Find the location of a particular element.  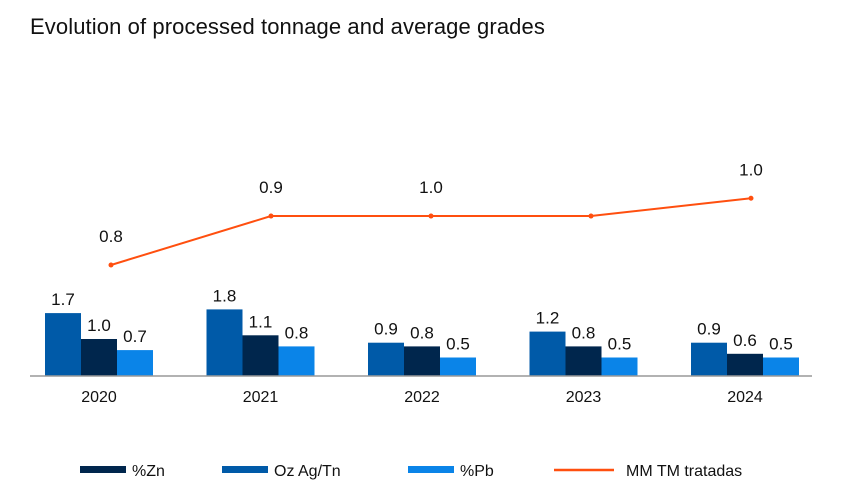

line-point-2024 is located at coordinates (751, 198).